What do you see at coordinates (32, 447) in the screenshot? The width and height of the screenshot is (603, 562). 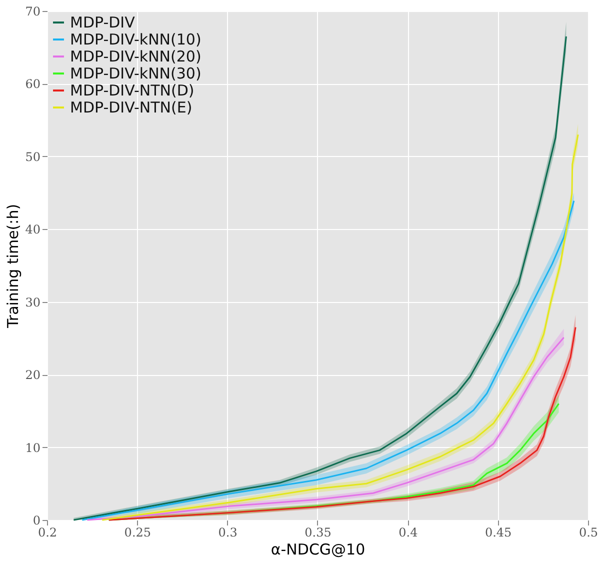 I see `y-tick-label: 10` at bounding box center [32, 447].